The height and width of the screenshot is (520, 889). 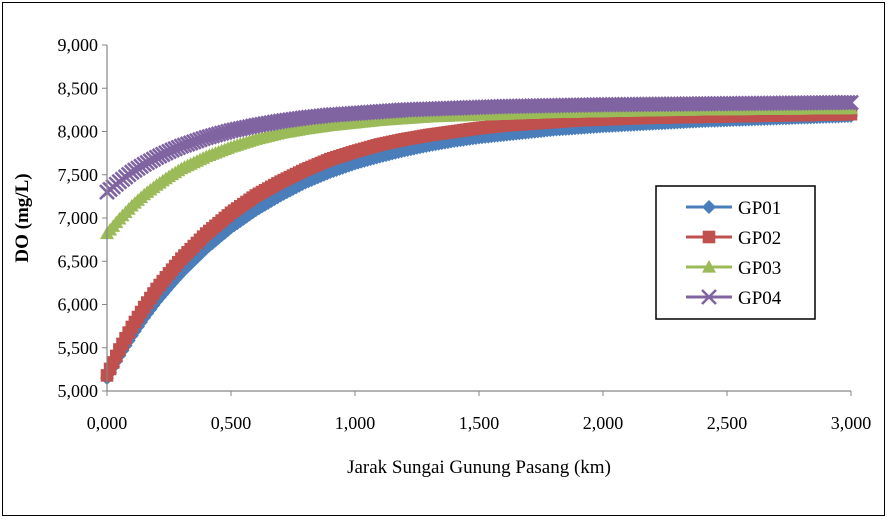 What do you see at coordinates (231, 423) in the screenshot?
I see `x-tick-label: 0,500` at bounding box center [231, 423].